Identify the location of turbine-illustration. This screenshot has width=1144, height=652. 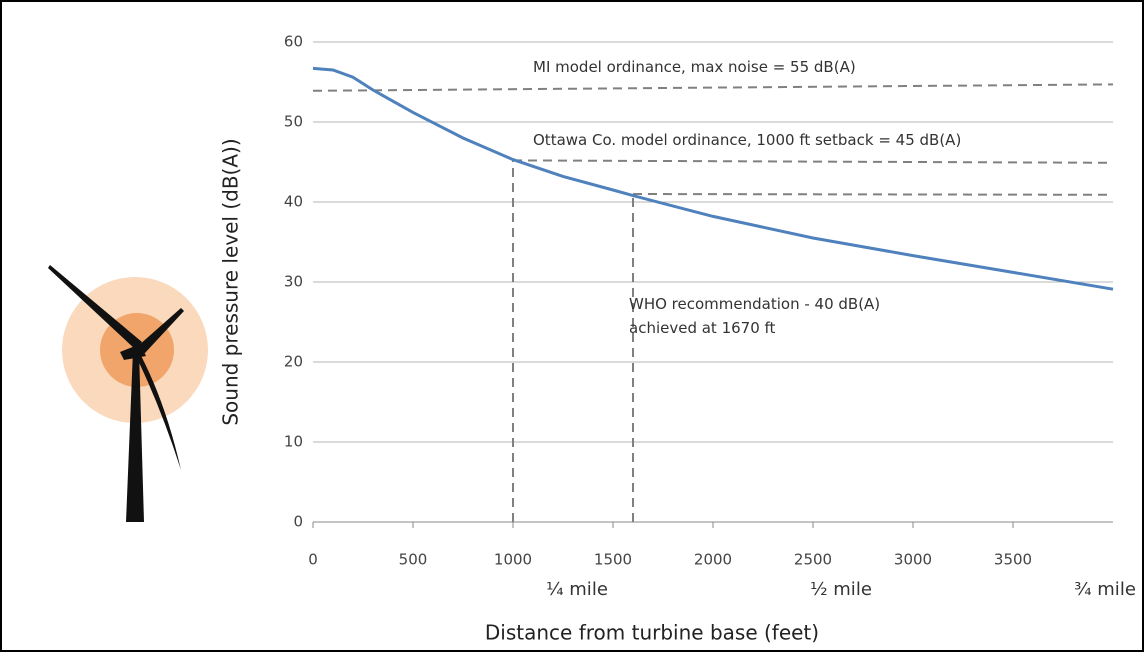
(128, 393).